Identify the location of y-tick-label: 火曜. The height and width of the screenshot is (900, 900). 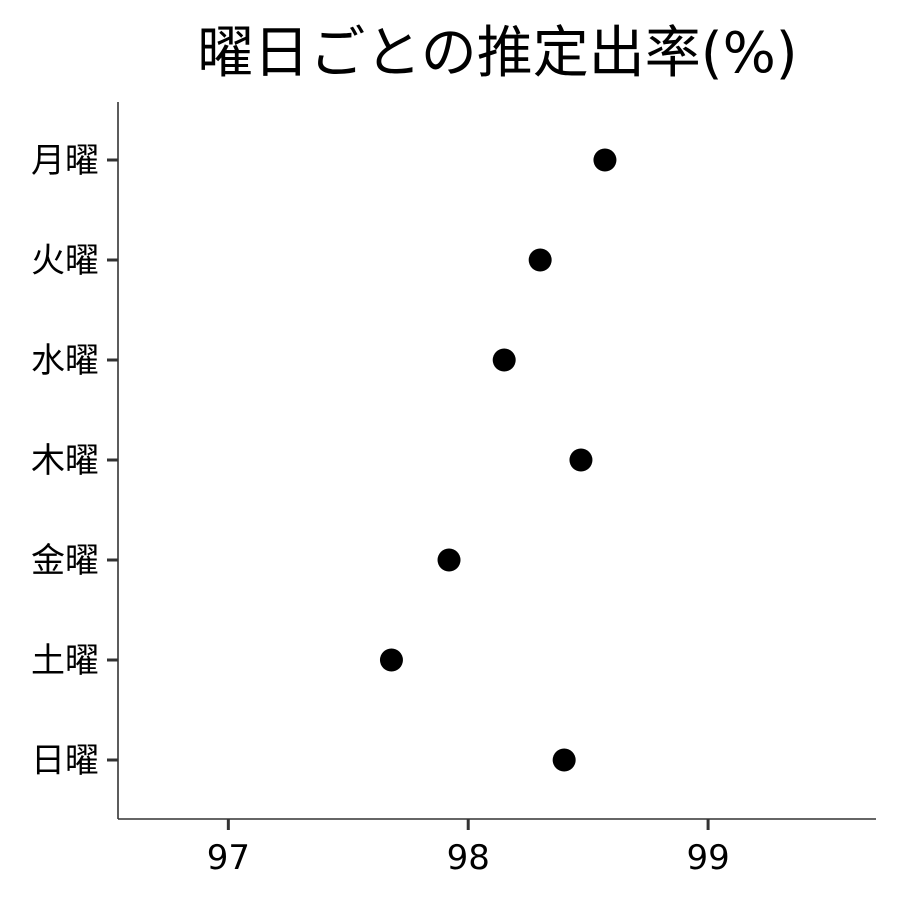
(65, 261).